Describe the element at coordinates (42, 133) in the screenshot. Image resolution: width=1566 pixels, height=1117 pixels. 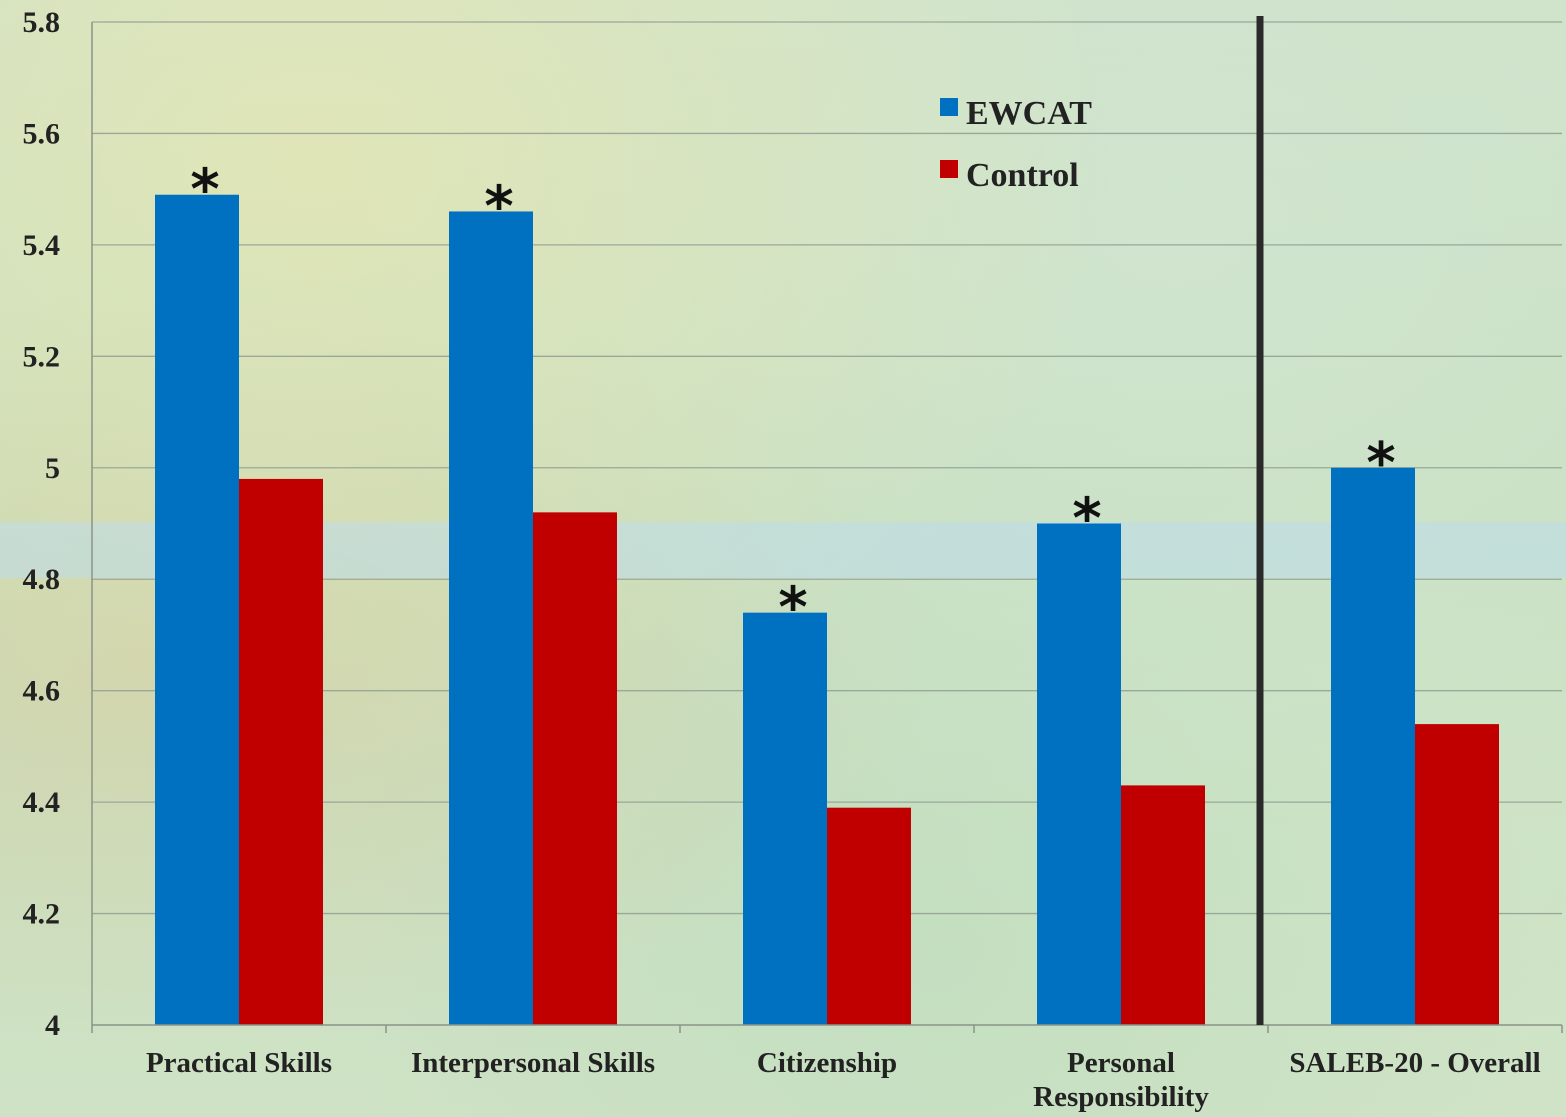
I see `y-tick-label: 5.6` at that location.